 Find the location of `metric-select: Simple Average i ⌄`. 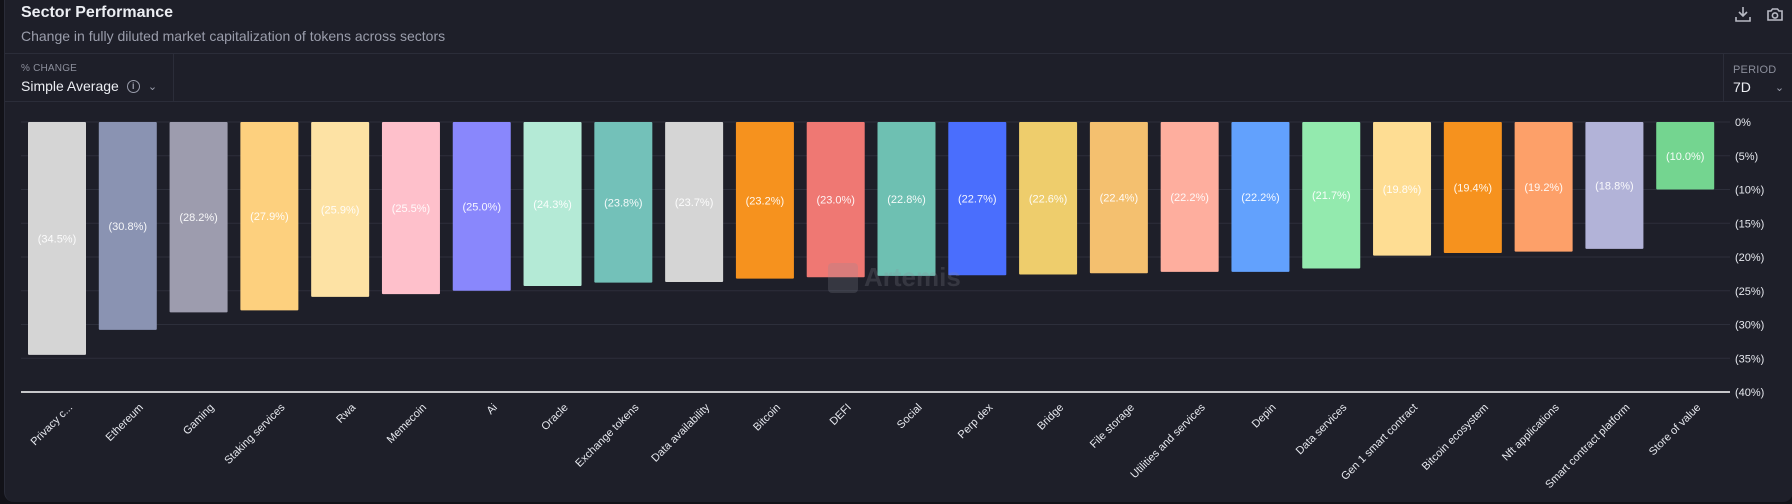

metric-select: Simple Average i ⌄ is located at coordinates (89, 86).